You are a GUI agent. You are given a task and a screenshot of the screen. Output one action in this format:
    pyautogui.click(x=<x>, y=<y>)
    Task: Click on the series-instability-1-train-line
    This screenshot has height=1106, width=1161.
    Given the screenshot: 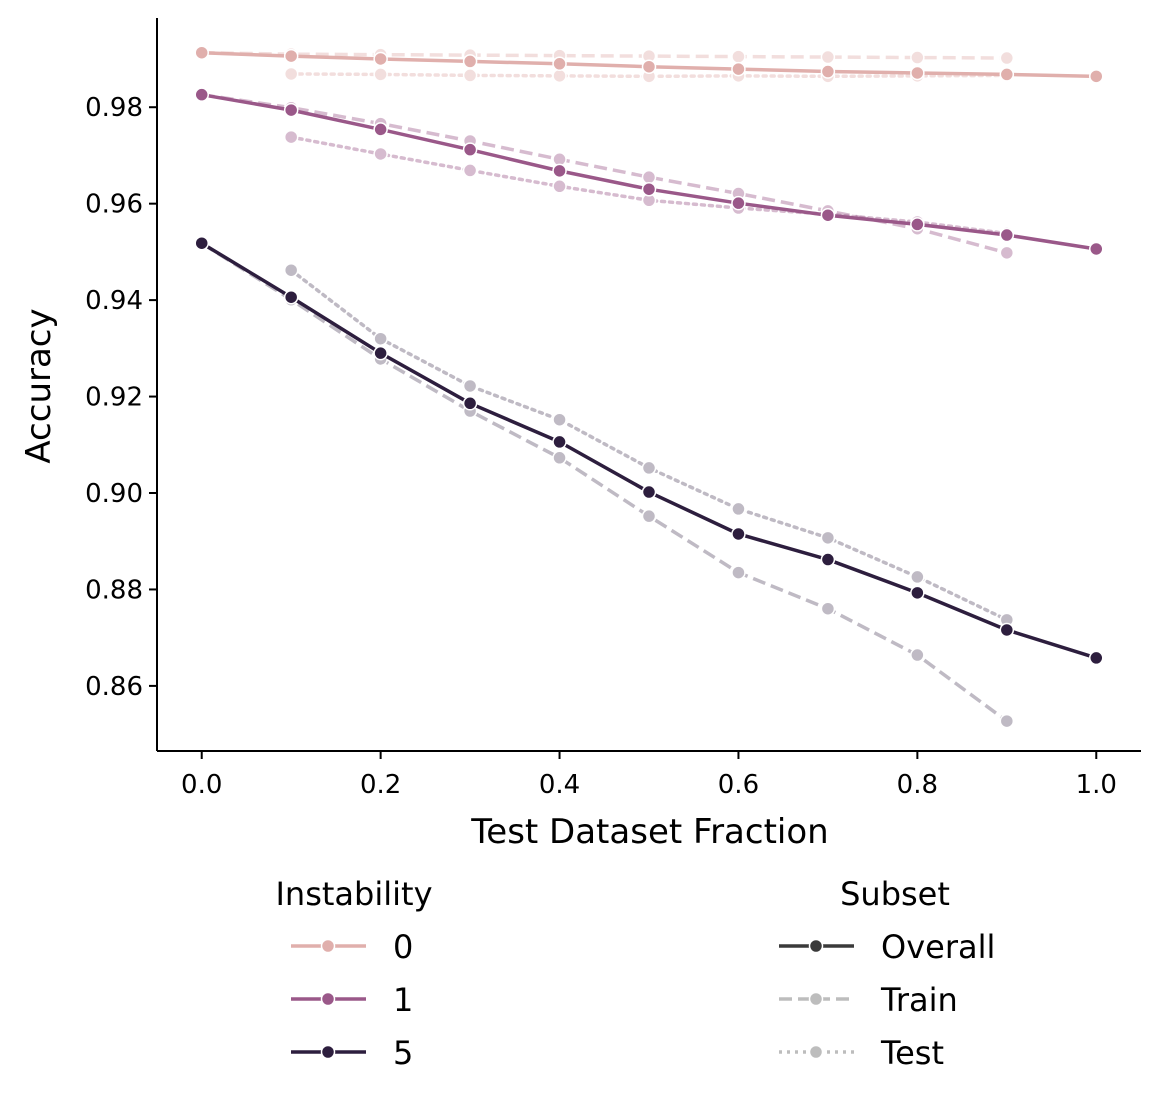 What is the action you would take?
    pyautogui.click(x=604, y=173)
    